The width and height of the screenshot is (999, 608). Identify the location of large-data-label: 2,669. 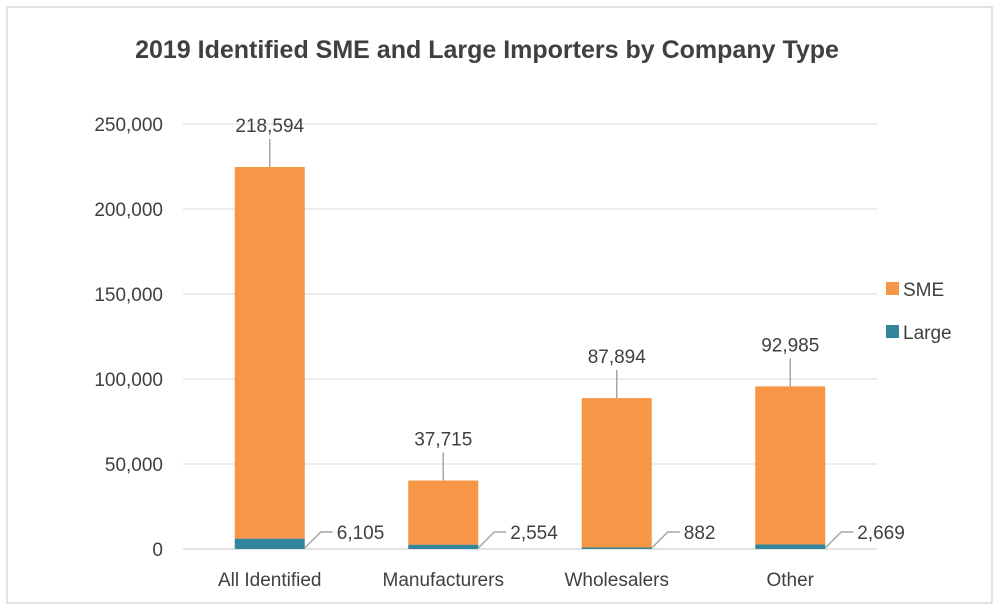
(881, 533).